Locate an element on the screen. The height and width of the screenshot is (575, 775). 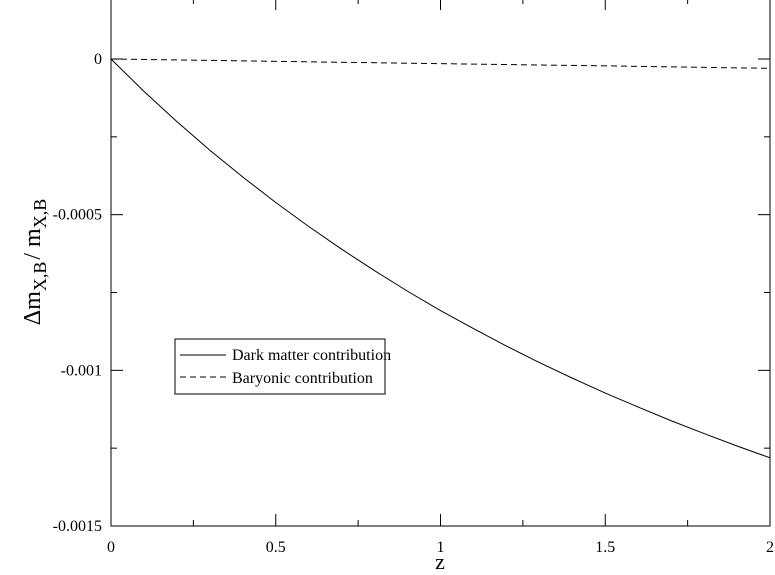
x-tick-label: 0.5 is located at coordinates (276, 547).